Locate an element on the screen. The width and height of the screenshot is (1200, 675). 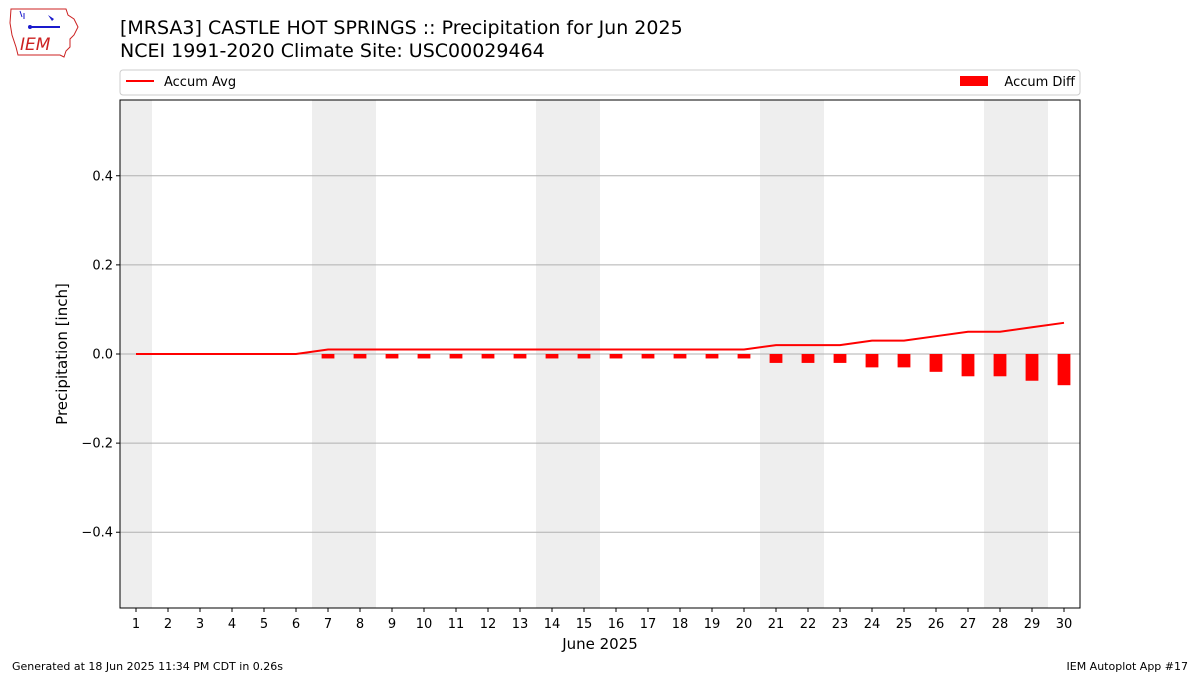
x-tick-label: 12 is located at coordinates (488, 624).